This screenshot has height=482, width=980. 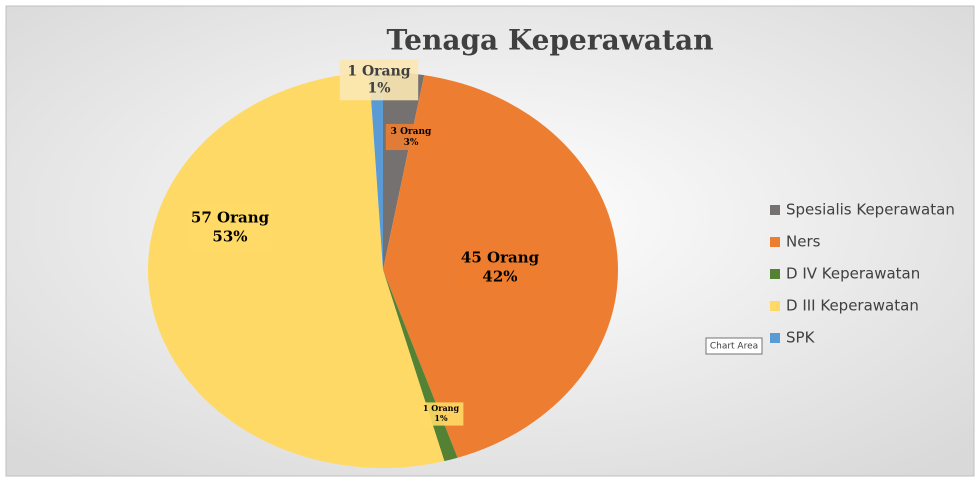 I want to click on data-label: 3 Orang, so click(x=411, y=132).